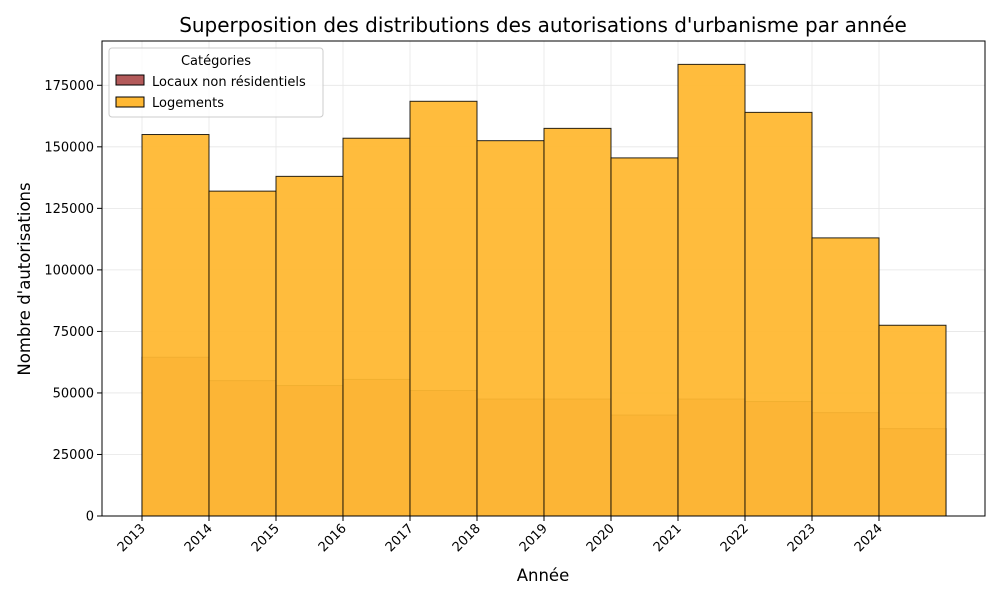 The width and height of the screenshot is (1000, 600). What do you see at coordinates (188, 103) in the screenshot?
I see `legend-label-logements: Logements` at bounding box center [188, 103].